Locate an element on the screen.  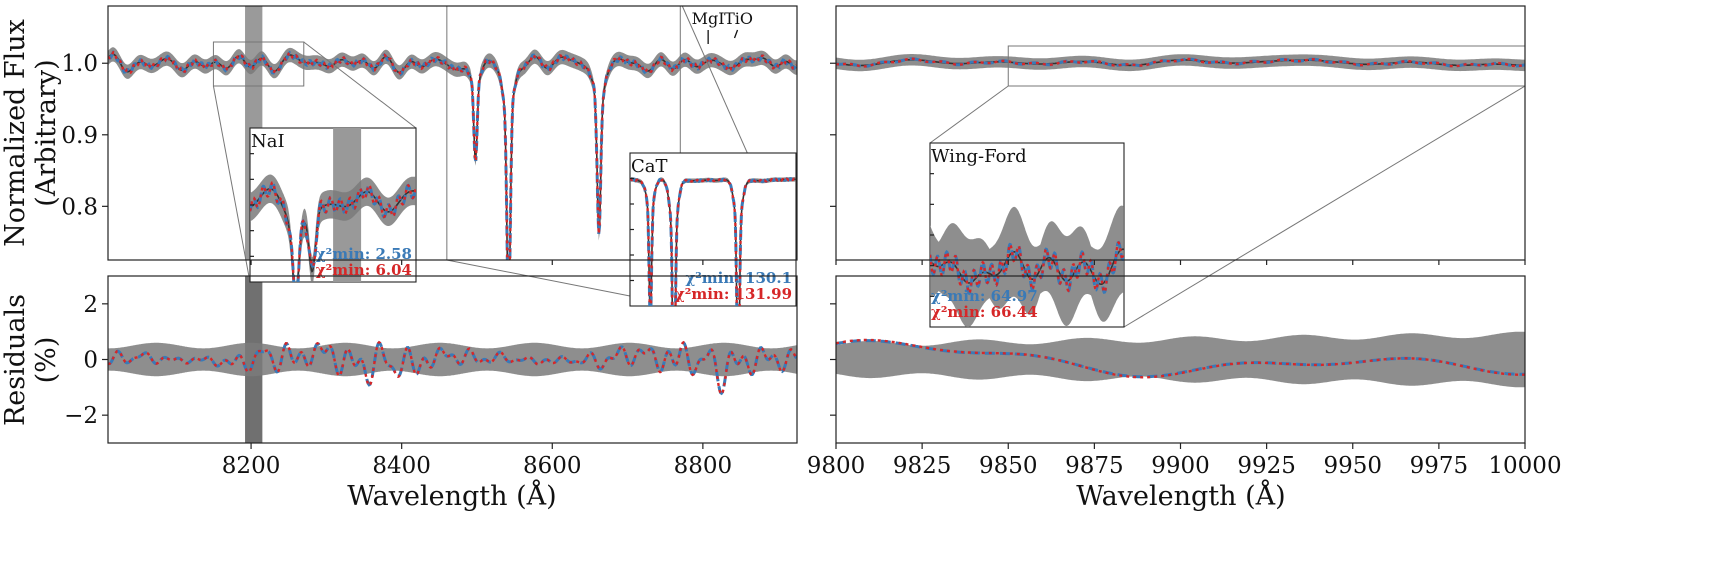
residuals-right-xtick-label: 9825 is located at coordinates (922, 466).